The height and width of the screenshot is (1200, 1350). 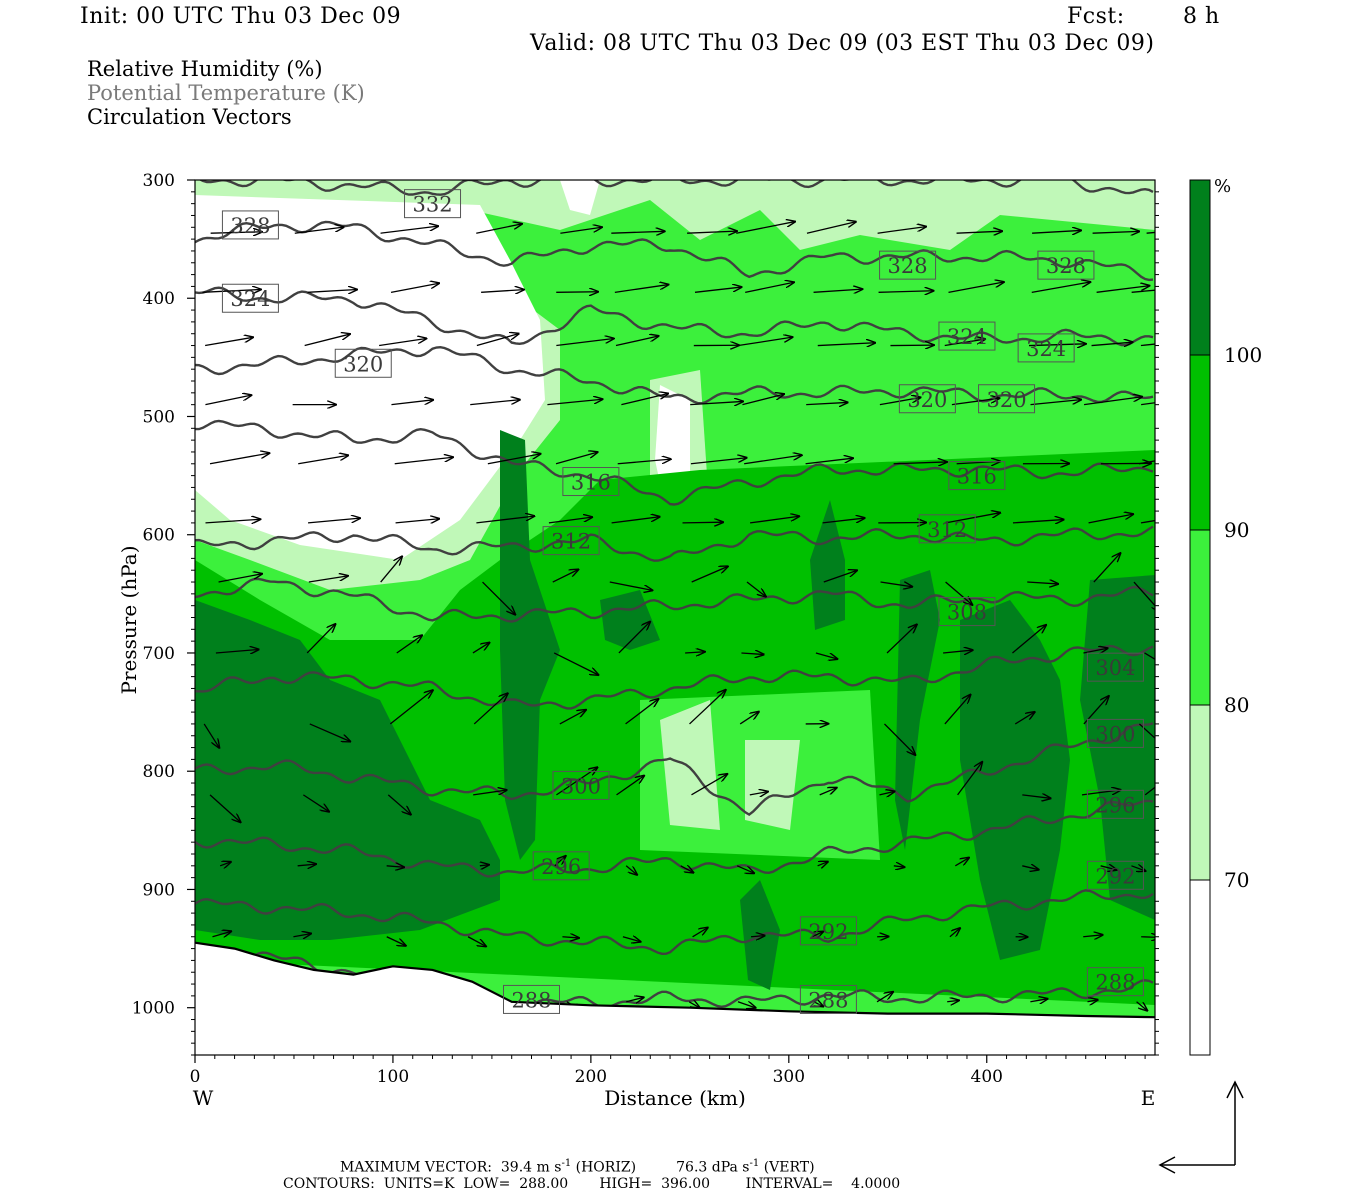 What do you see at coordinates (159, 417) in the screenshot?
I see `y-tick-label-500: 500` at bounding box center [159, 417].